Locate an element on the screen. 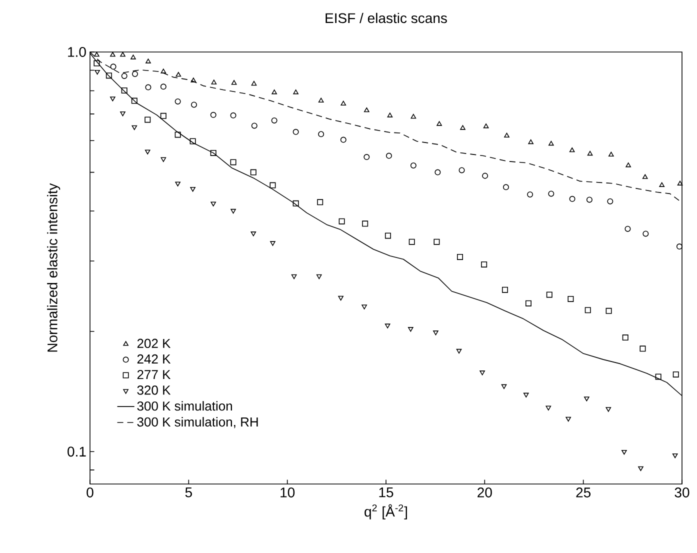 The height and width of the screenshot is (553, 697). x-axis-title: q$^{2}$ [Å$^{-2}$] is located at coordinates (385, 512).